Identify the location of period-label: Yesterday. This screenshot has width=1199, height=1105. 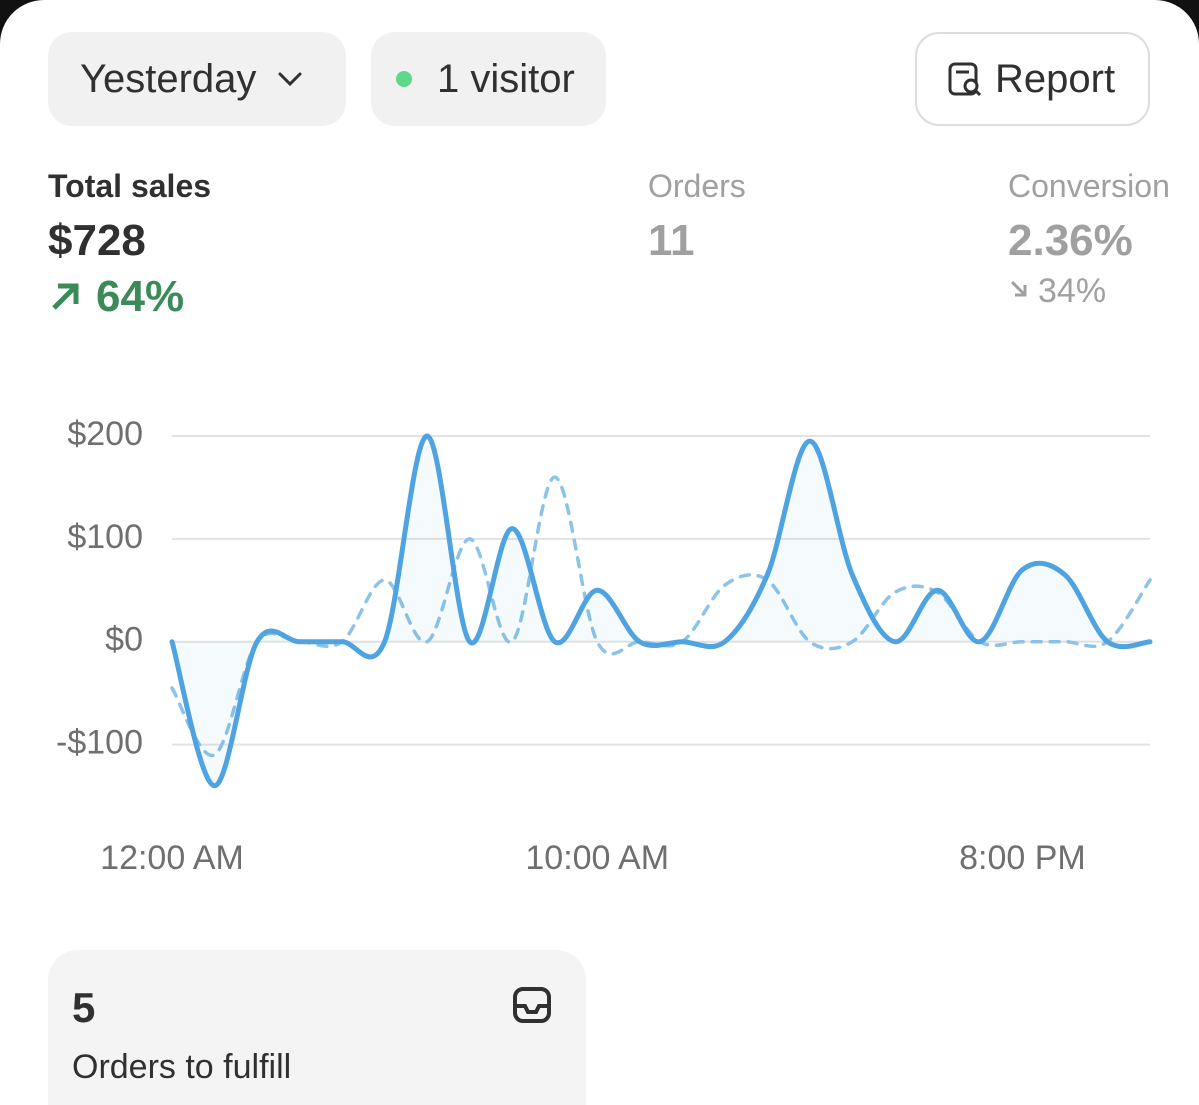
(168, 78).